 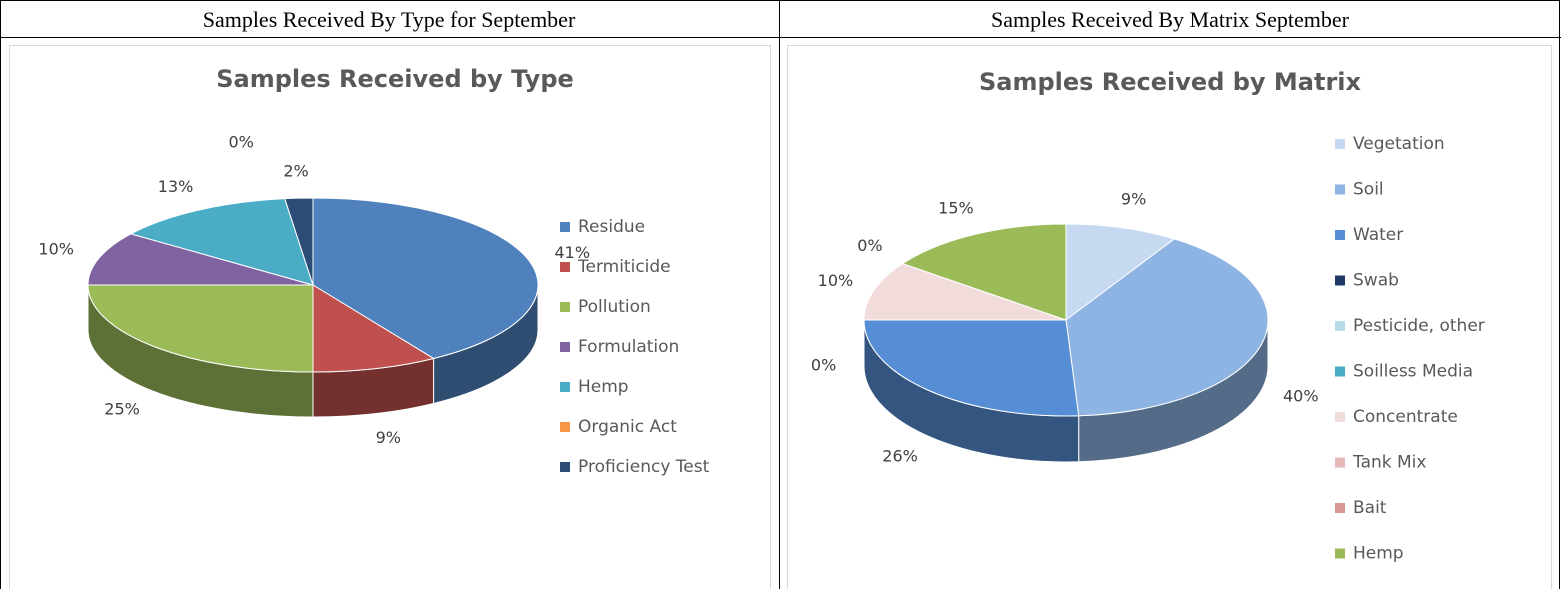 What do you see at coordinates (1378, 235) in the screenshot?
I see `legend-label: Water` at bounding box center [1378, 235].